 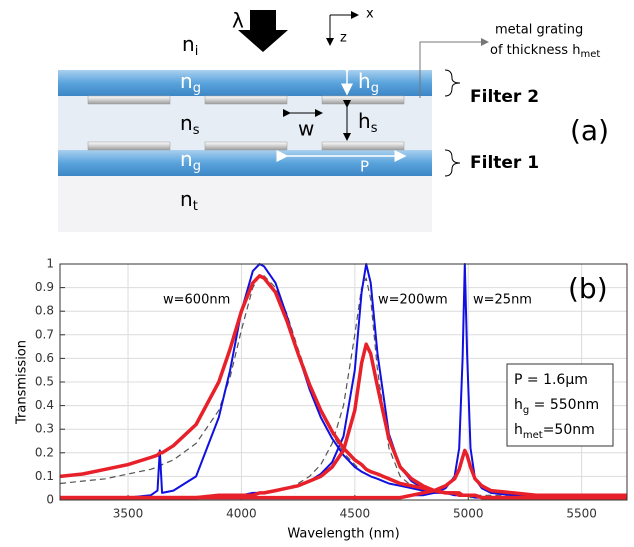 What do you see at coordinates (504, 163) in the screenshot?
I see `filter1-label: Filter 1` at bounding box center [504, 163].